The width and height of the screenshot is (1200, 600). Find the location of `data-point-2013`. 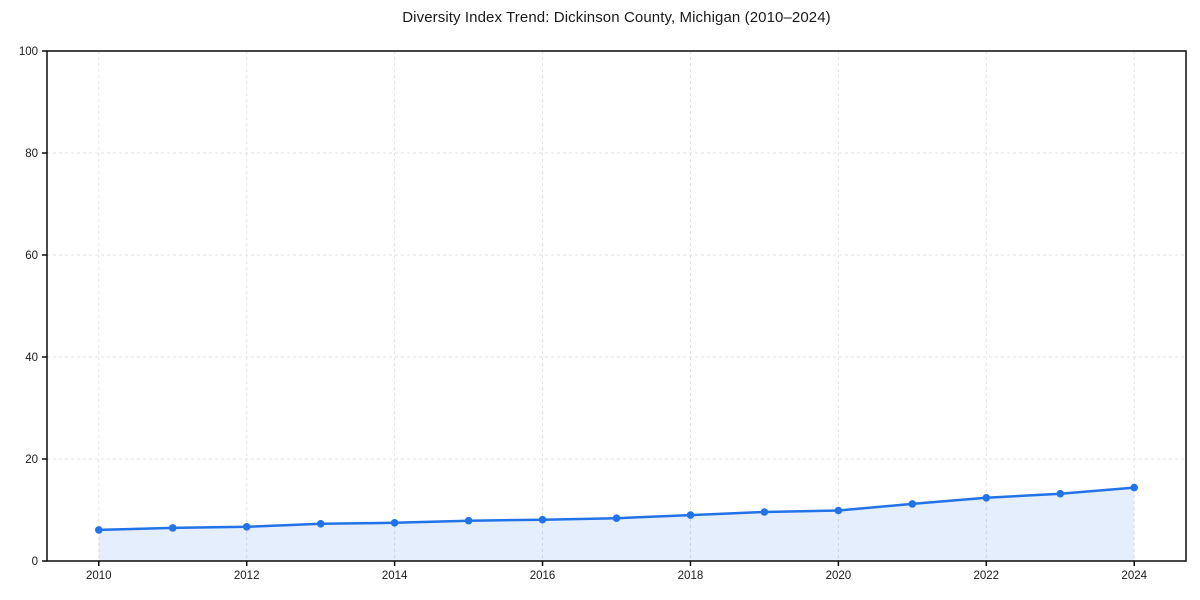

data-point-2013 is located at coordinates (320, 524).